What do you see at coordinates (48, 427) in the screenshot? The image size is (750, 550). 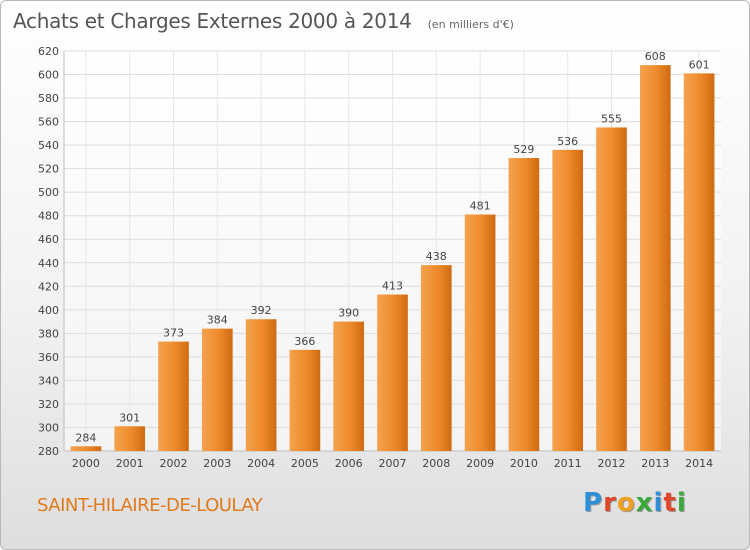 I see `y-tick-label: 300` at bounding box center [48, 427].